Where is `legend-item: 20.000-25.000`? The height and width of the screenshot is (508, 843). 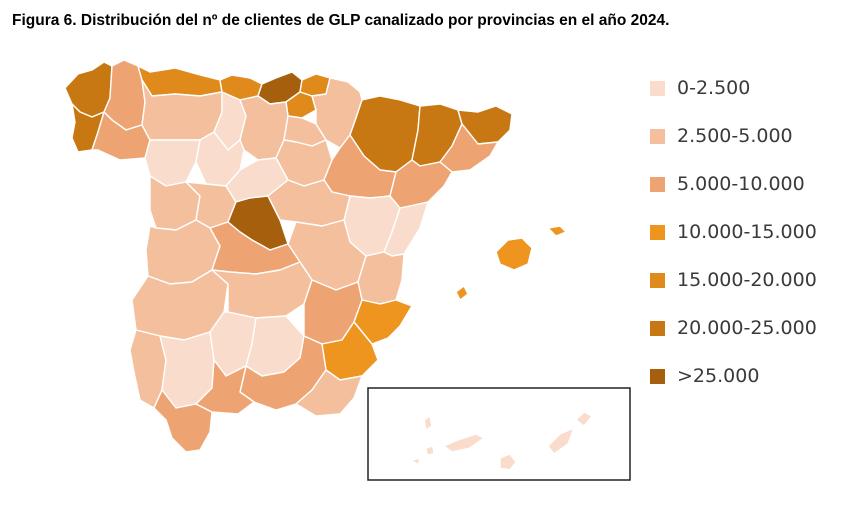 legend-item: 20.000-25.000 is located at coordinates (733, 328).